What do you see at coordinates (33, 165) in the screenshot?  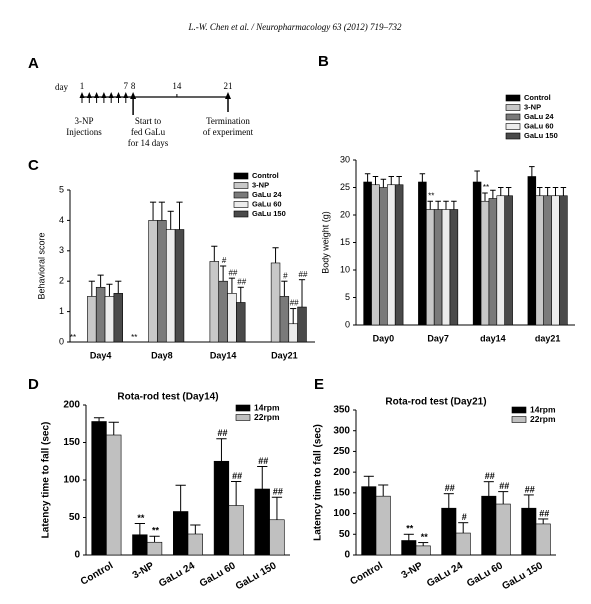 I see `panel-letter: C` at bounding box center [33, 165].